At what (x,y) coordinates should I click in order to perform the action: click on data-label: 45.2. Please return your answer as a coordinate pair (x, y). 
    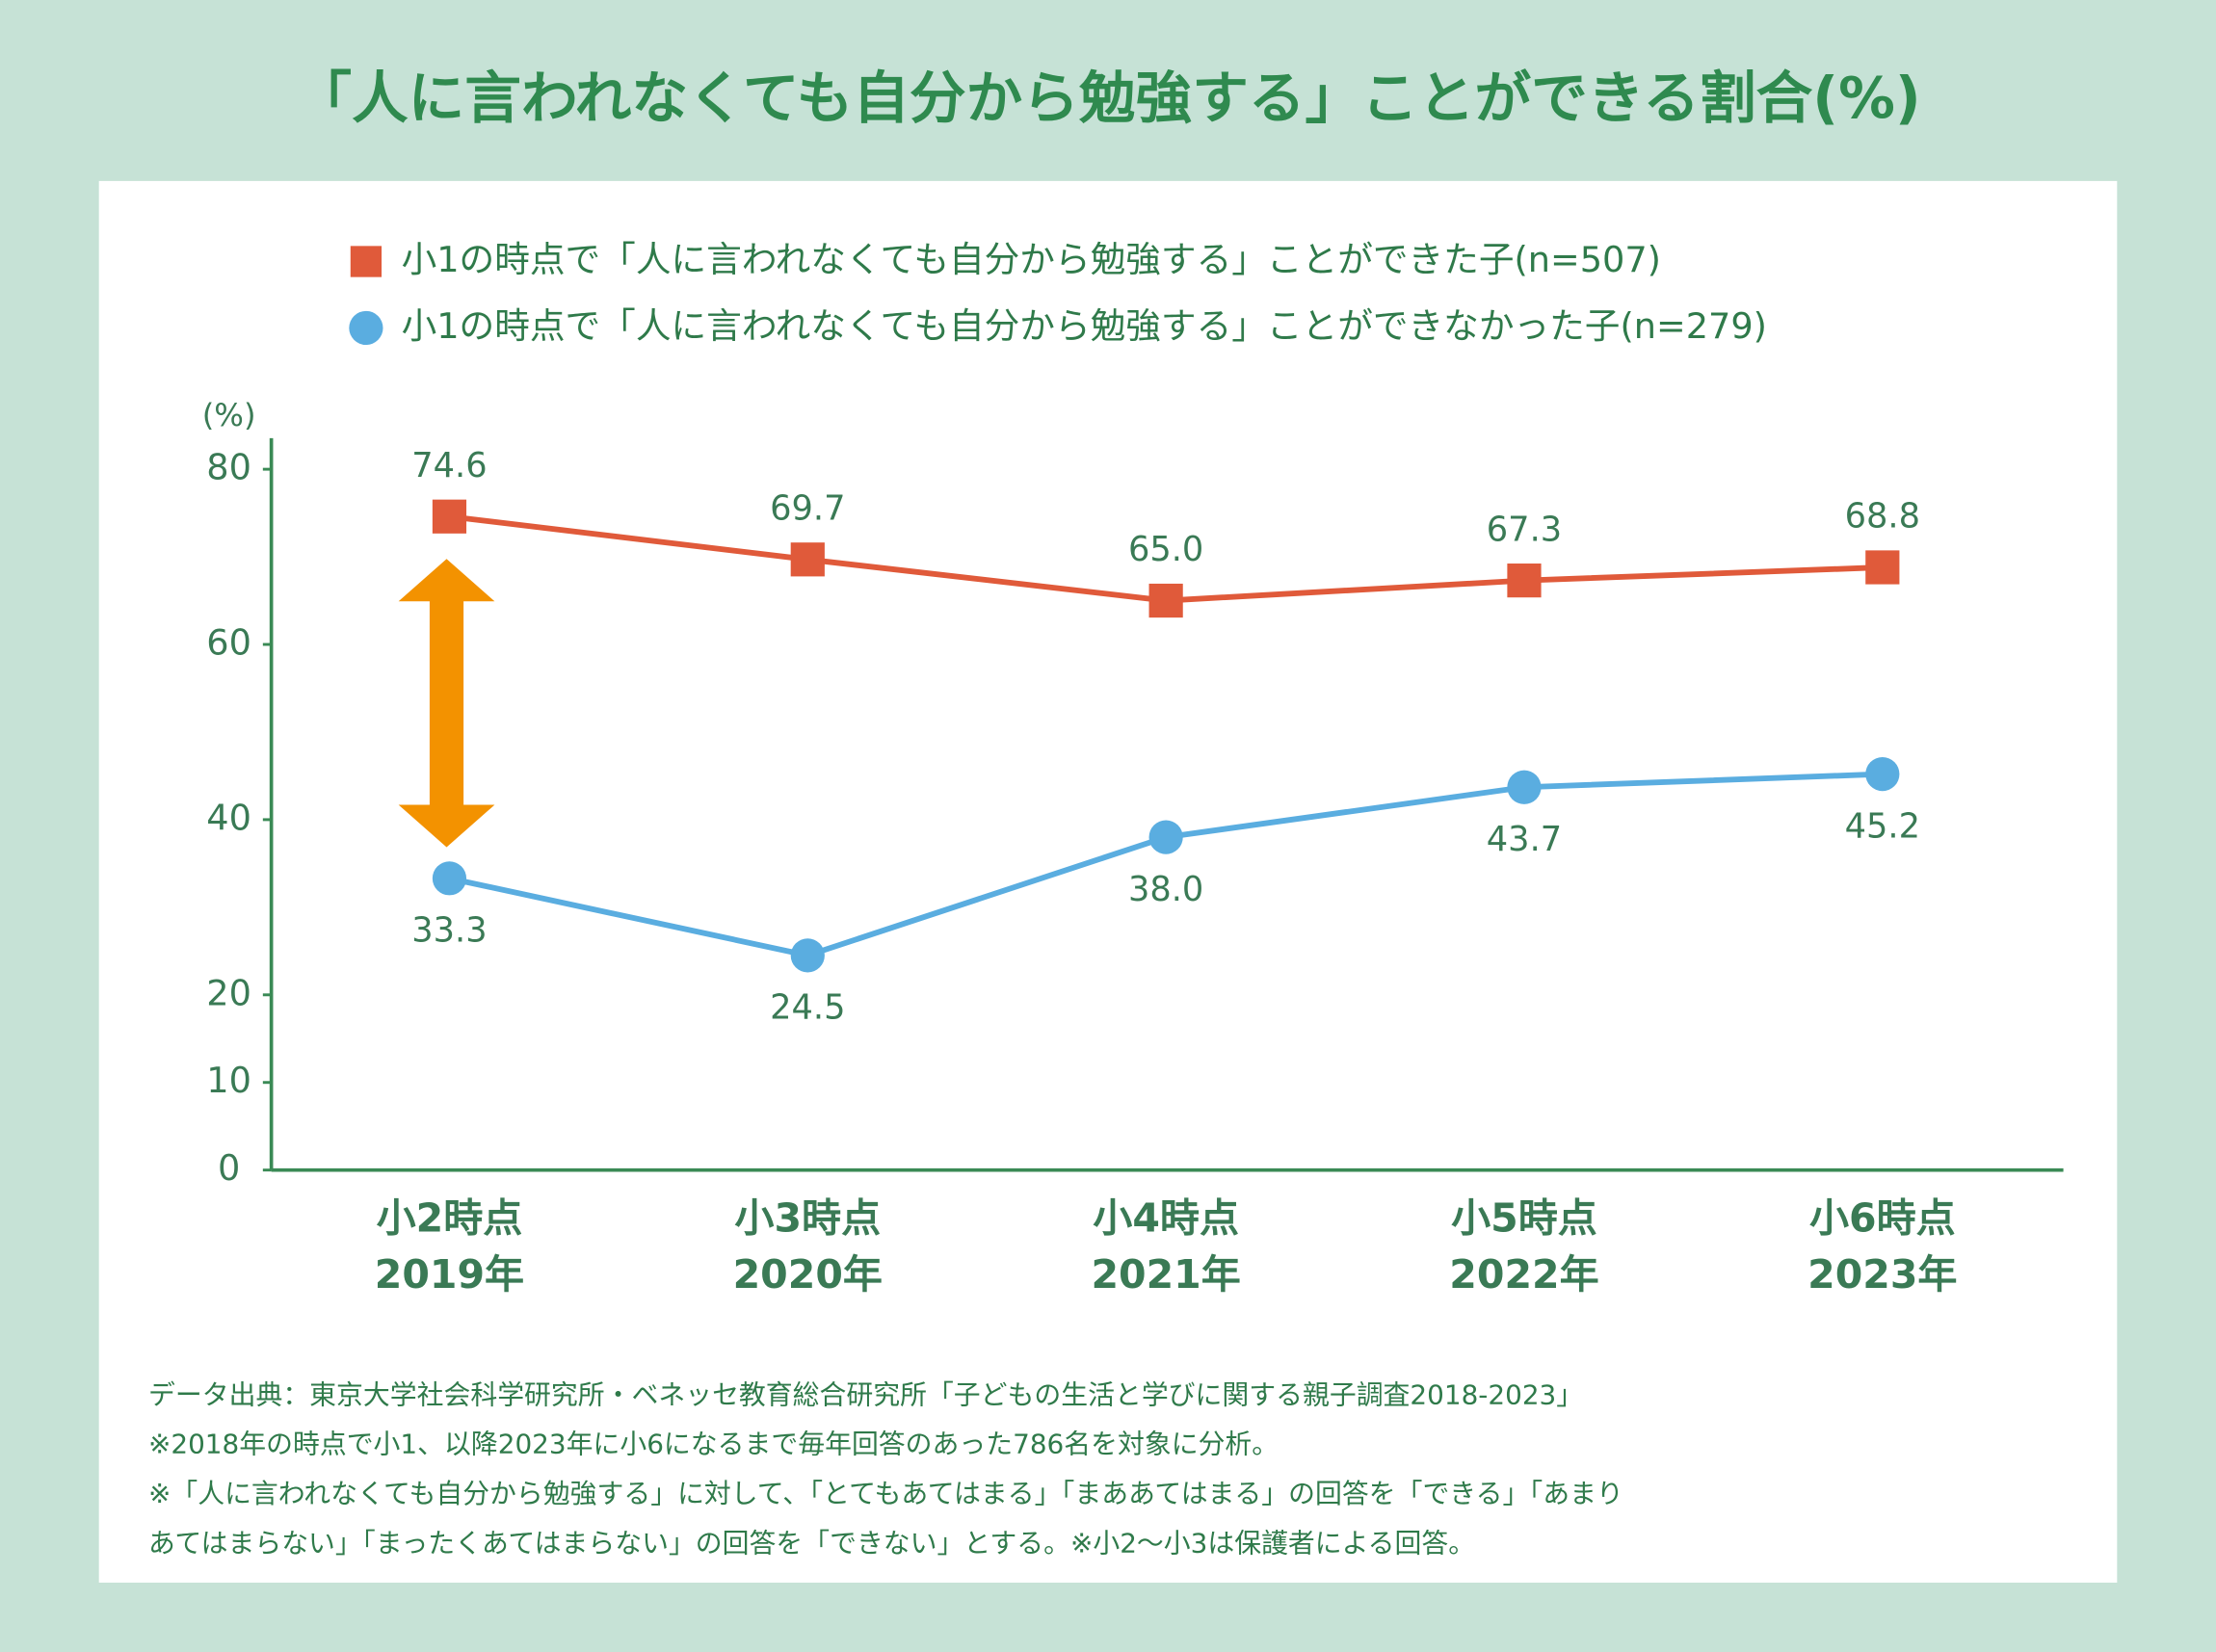
    Looking at the image, I should click on (1883, 826).